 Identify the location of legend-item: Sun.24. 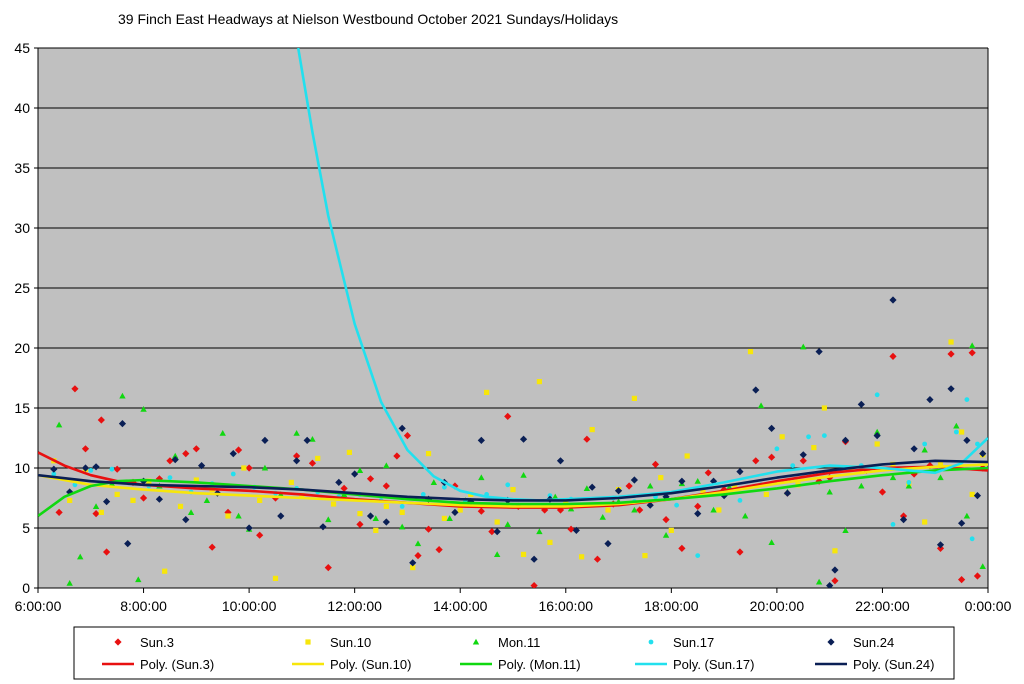
(860, 642).